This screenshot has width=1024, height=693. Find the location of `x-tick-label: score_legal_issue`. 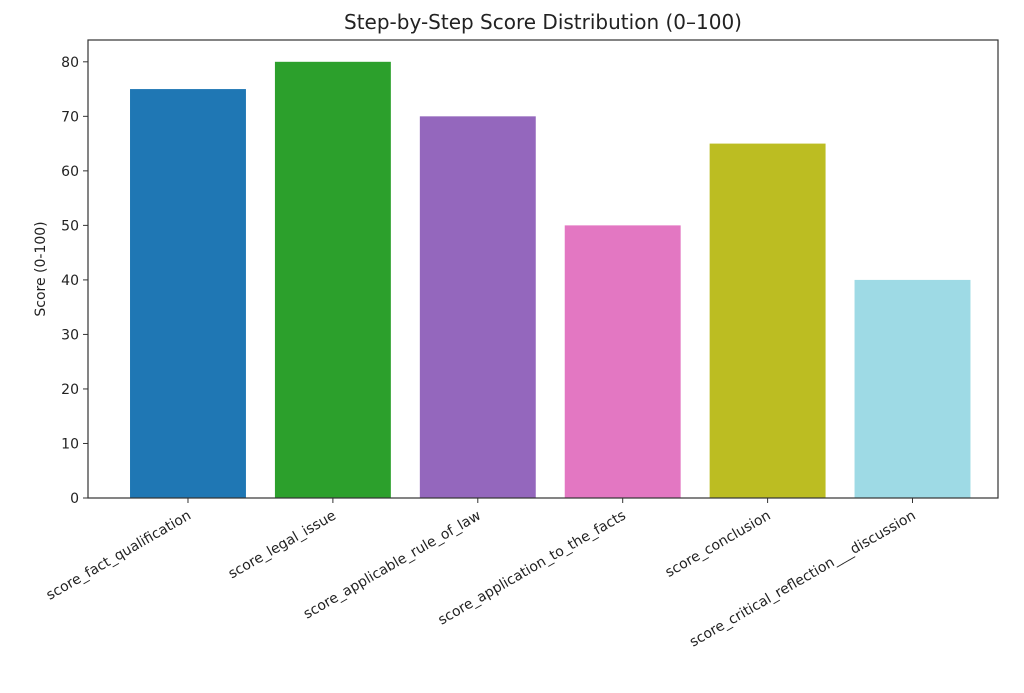

x-tick-label: score_legal_issue is located at coordinates (282, 545).